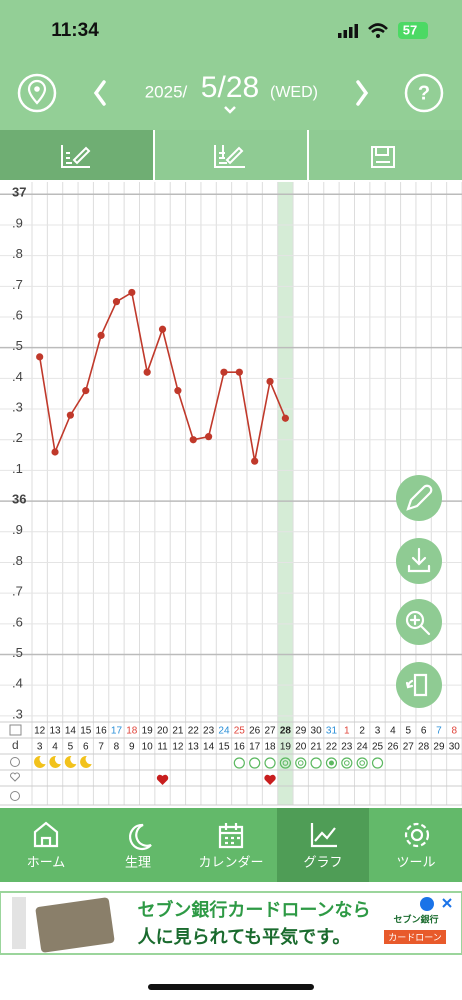 The width and height of the screenshot is (462, 1000). What do you see at coordinates (75, 925) in the screenshot?
I see `ad-card` at bounding box center [75, 925].